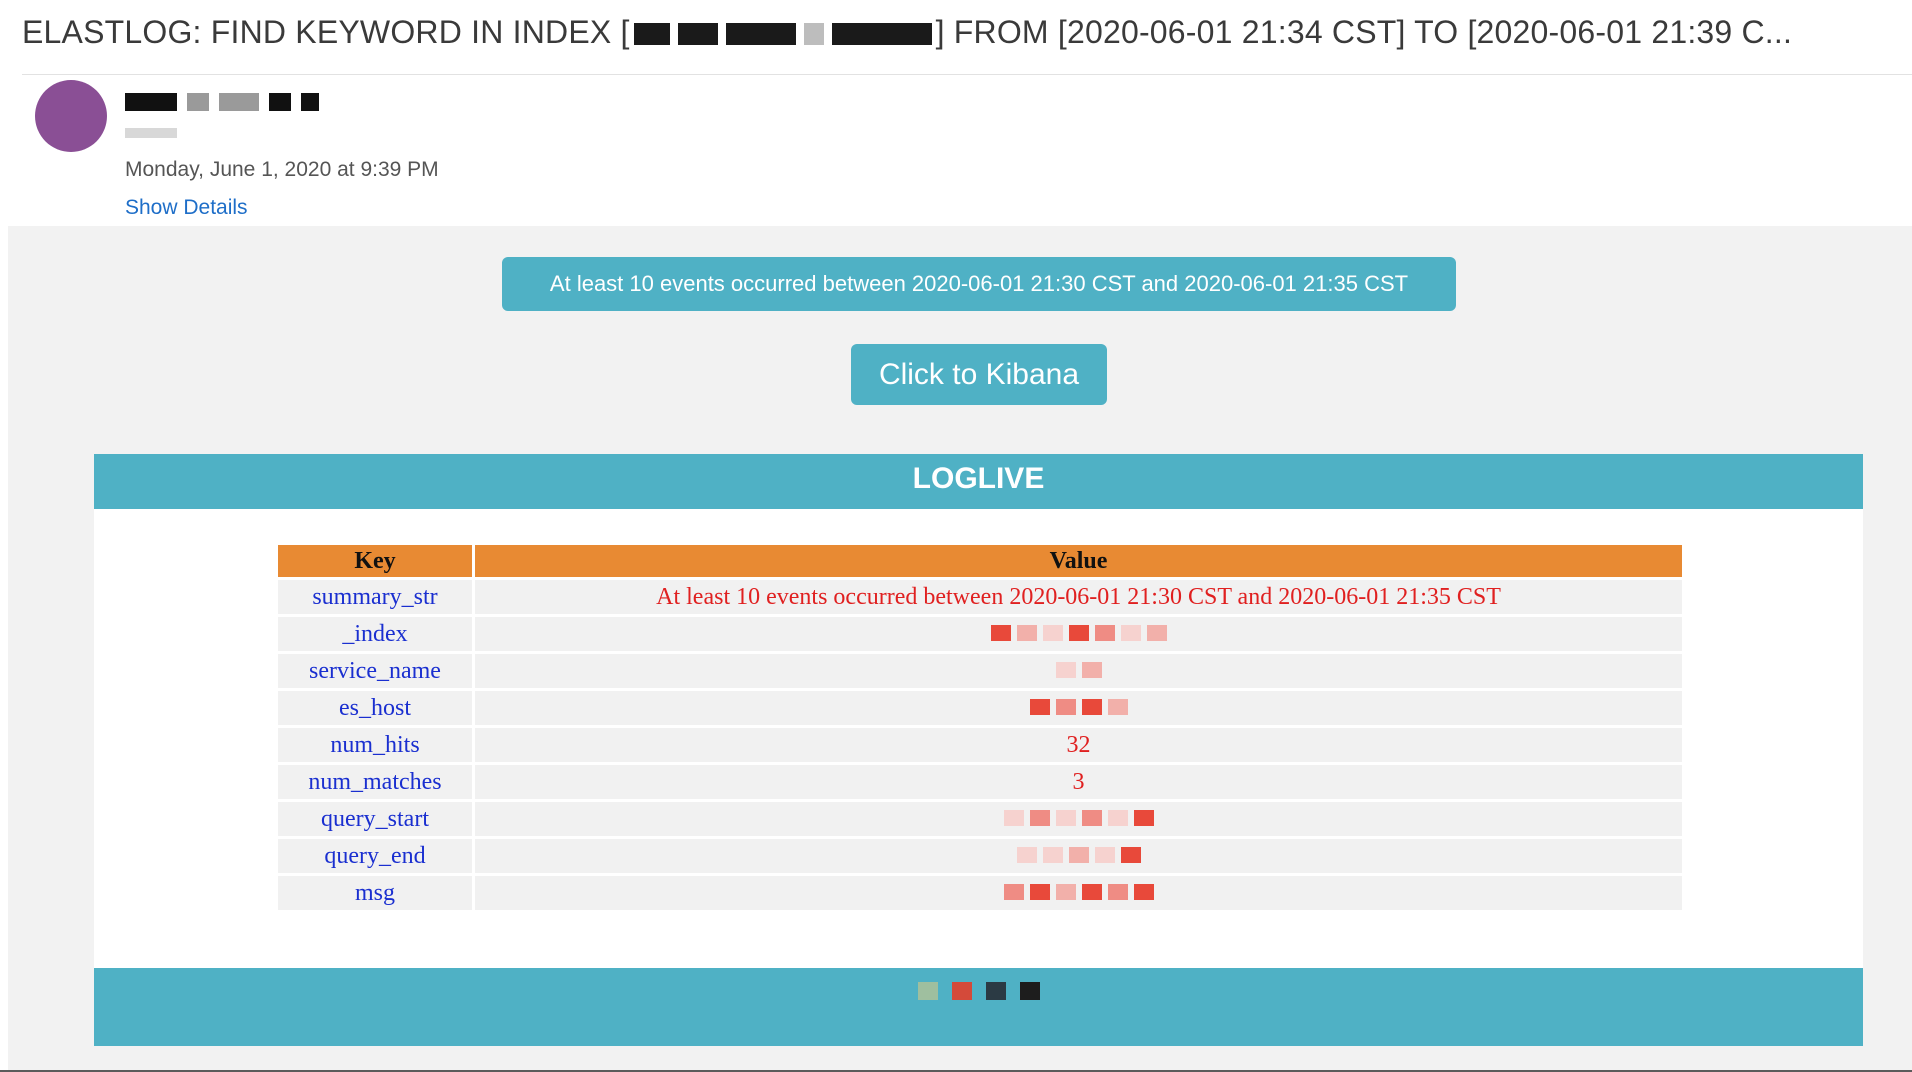 The height and width of the screenshot is (1072, 1912). I want to click on sender-name-redacted, so click(222, 102).